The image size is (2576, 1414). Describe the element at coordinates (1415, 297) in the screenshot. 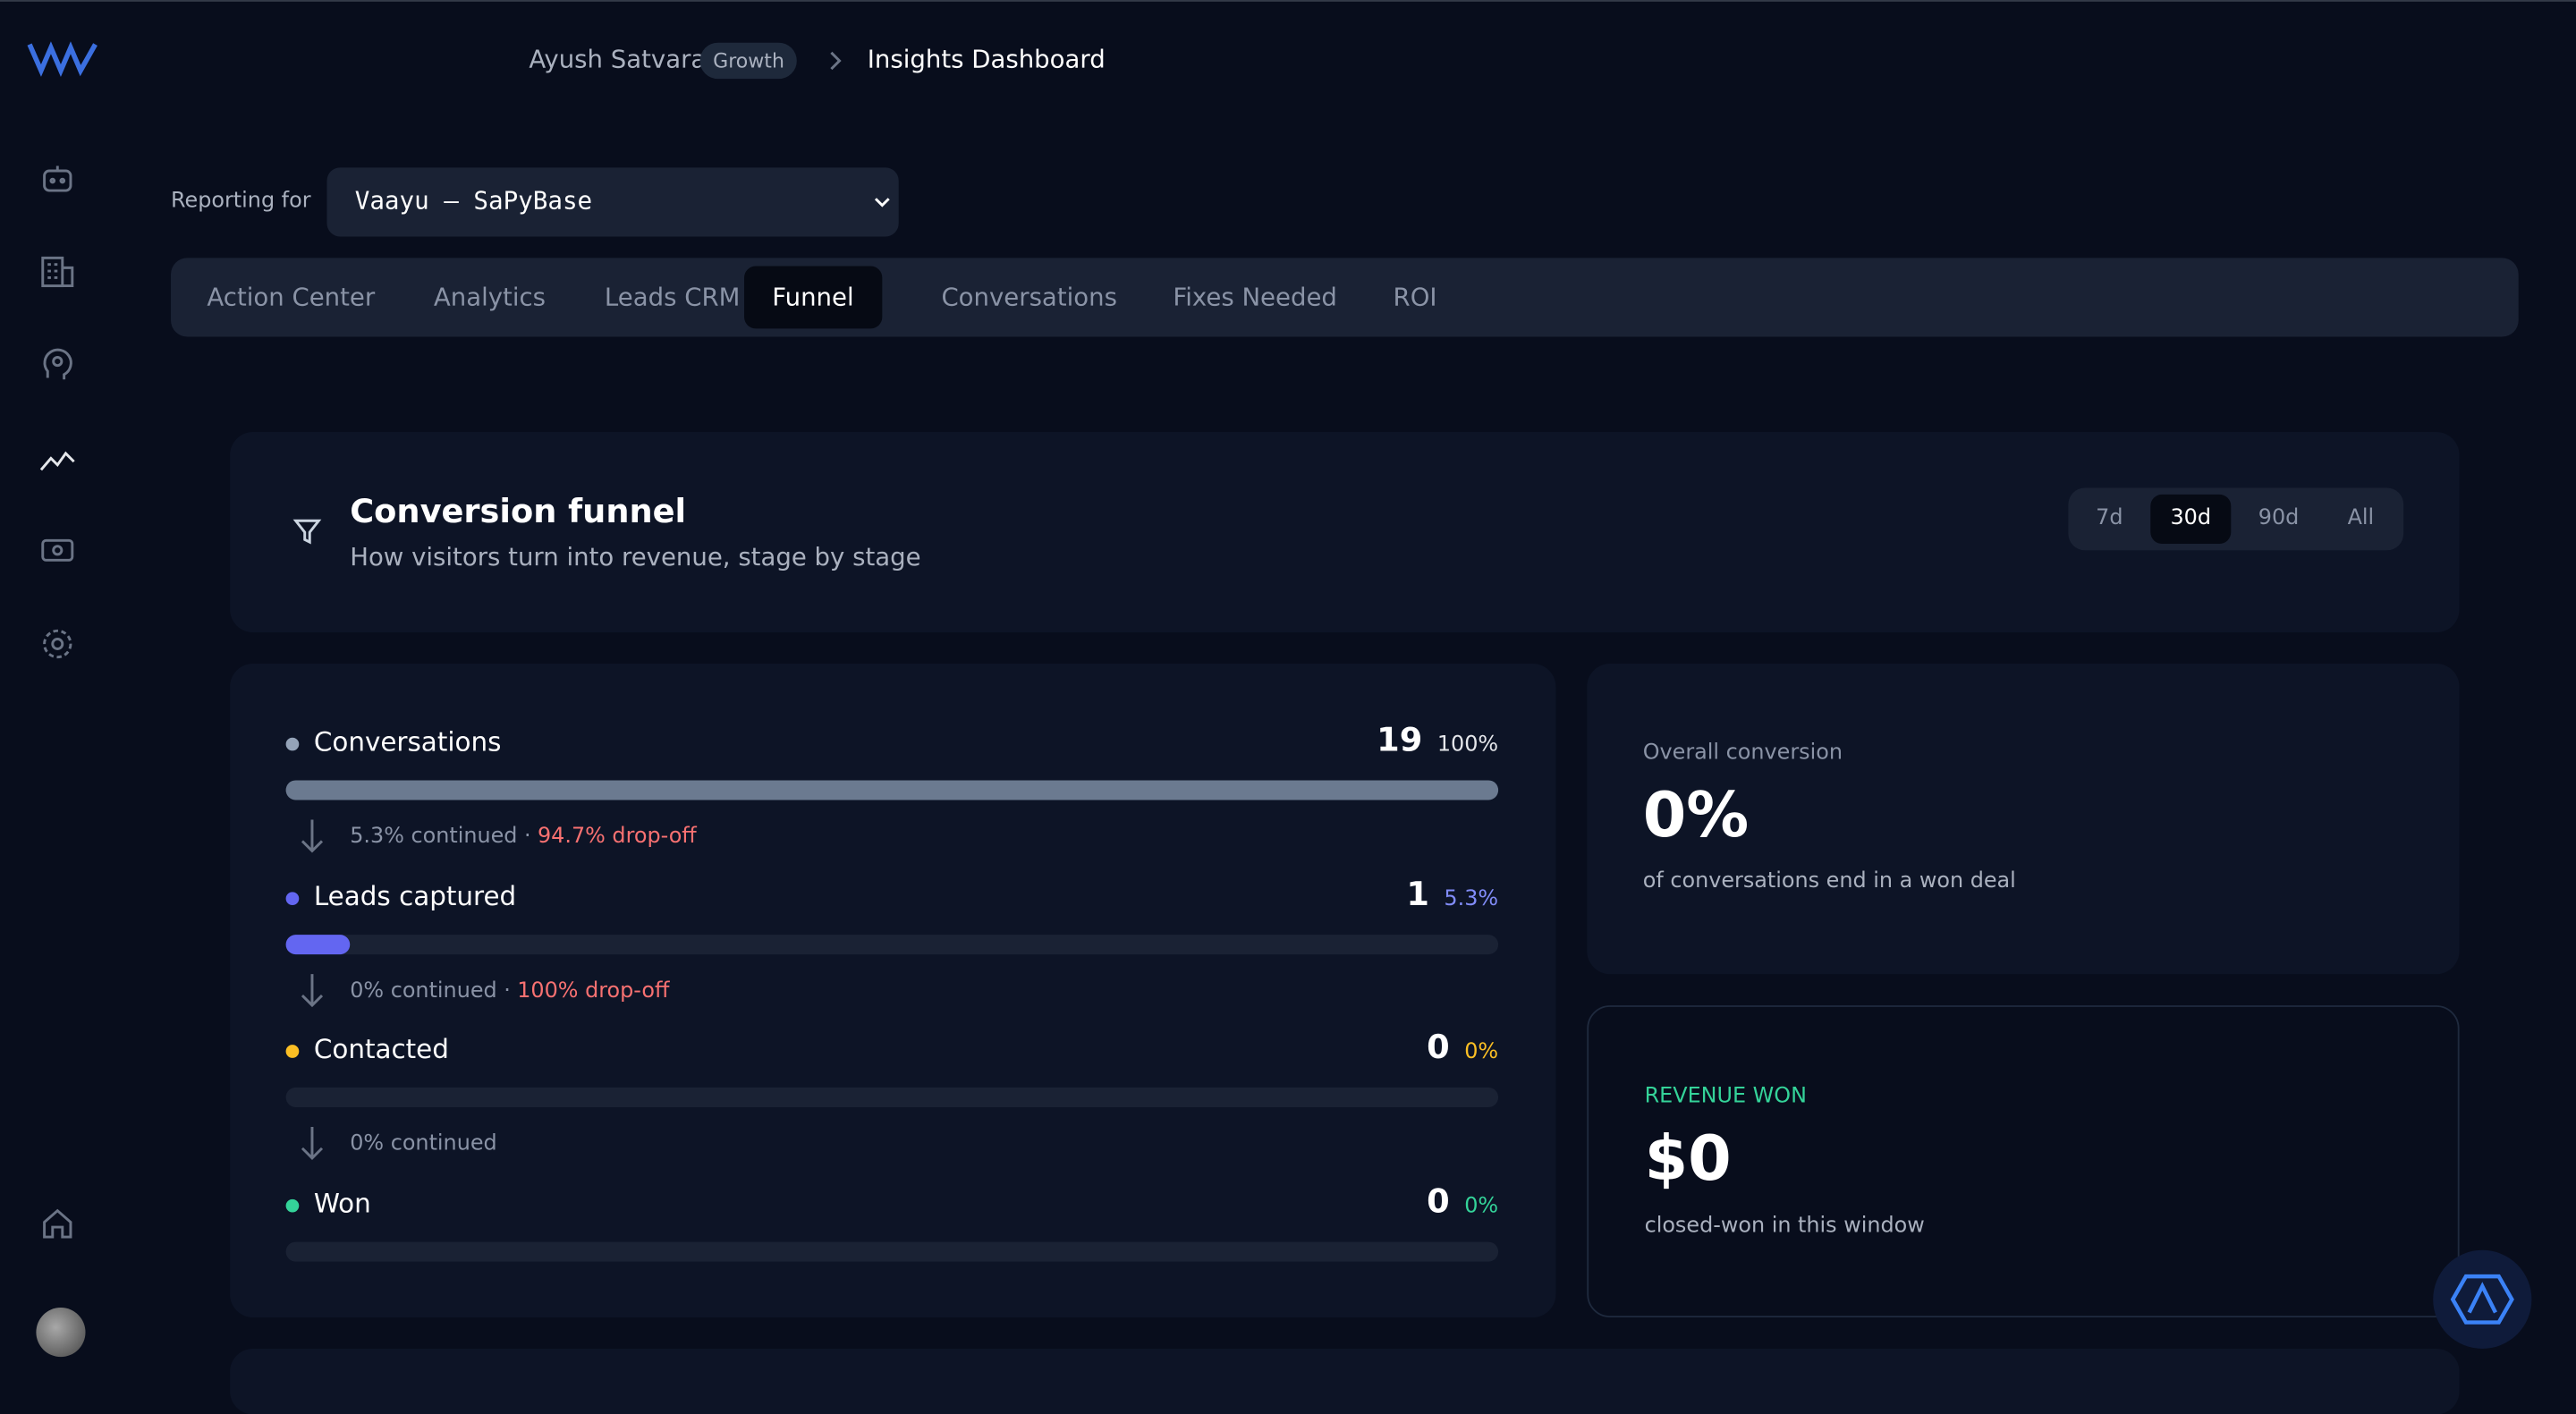

I see `tab: ROI` at that location.